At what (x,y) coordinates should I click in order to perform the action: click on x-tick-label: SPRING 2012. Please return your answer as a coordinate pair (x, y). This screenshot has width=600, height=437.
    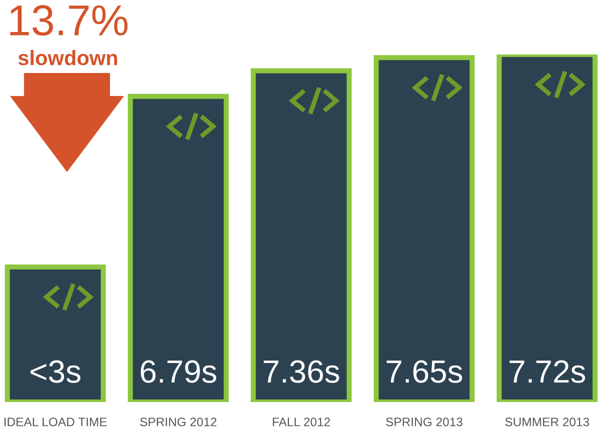
    Looking at the image, I should click on (178, 422).